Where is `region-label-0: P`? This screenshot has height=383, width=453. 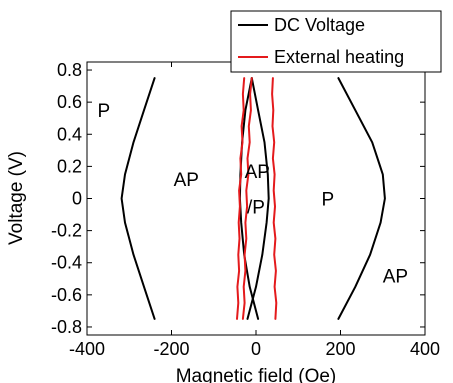
region-label-0: P is located at coordinates (104, 111).